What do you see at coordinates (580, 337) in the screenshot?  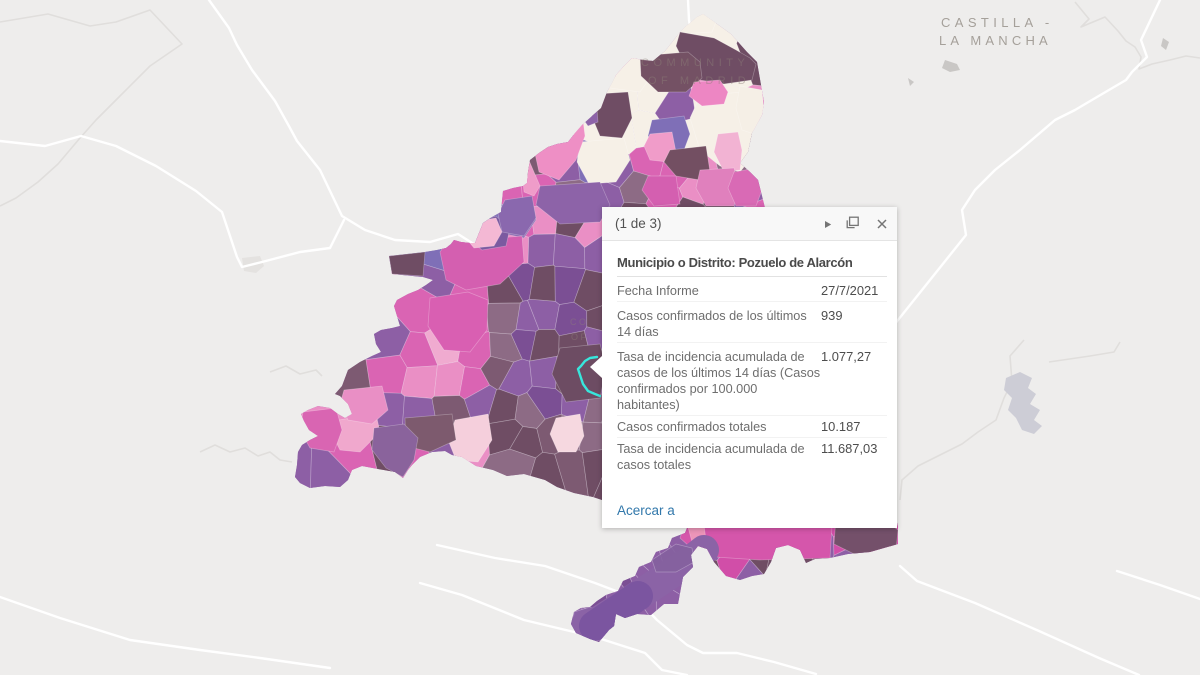 I see `svg-text: OF` at bounding box center [580, 337].